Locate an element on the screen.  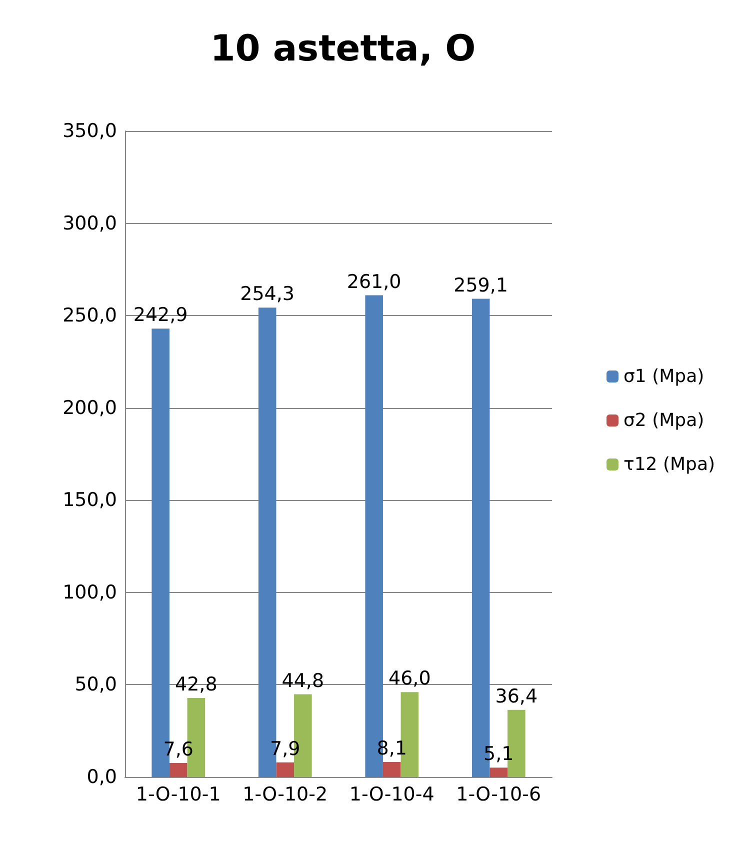
y-tick-label: 50,0 is located at coordinates (95, 685).